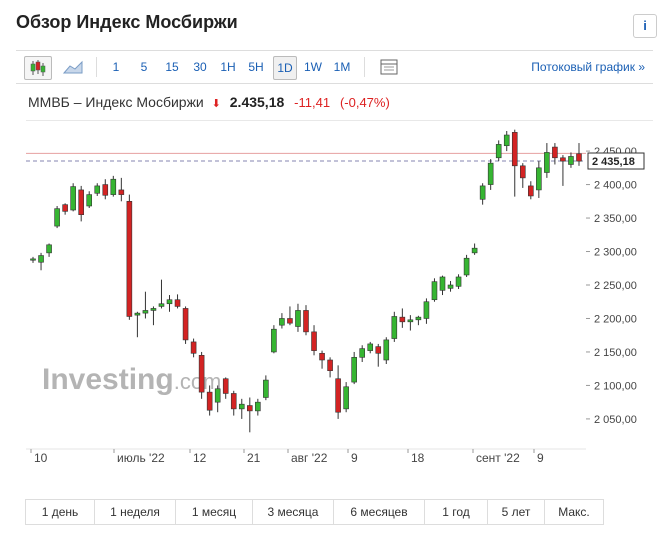 The image size is (669, 549). What do you see at coordinates (588, 67) in the screenshot?
I see `streaming-chart-link: Потоковый график »` at bounding box center [588, 67].